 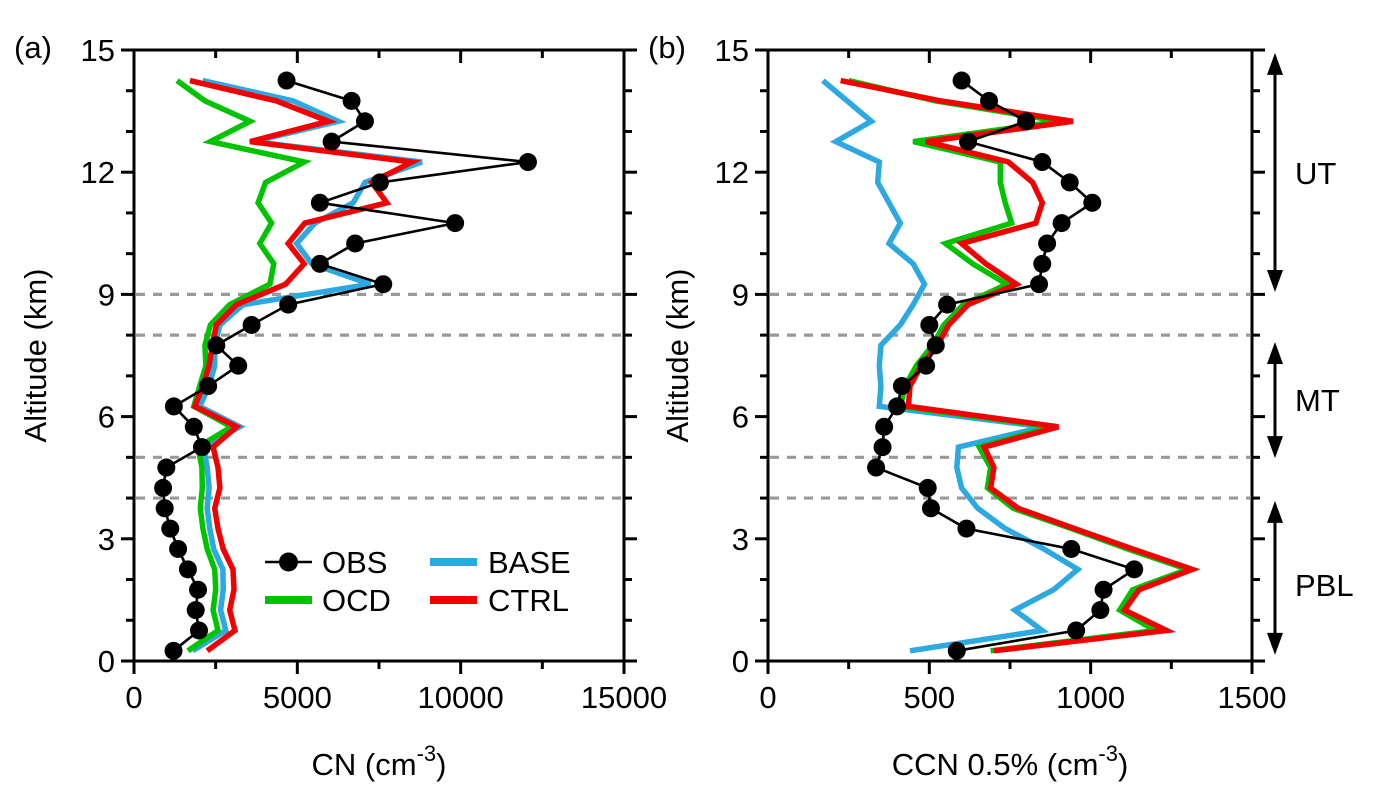 I want to click on x-axis-title-a: CN (cm-3), so click(x=379, y=761).